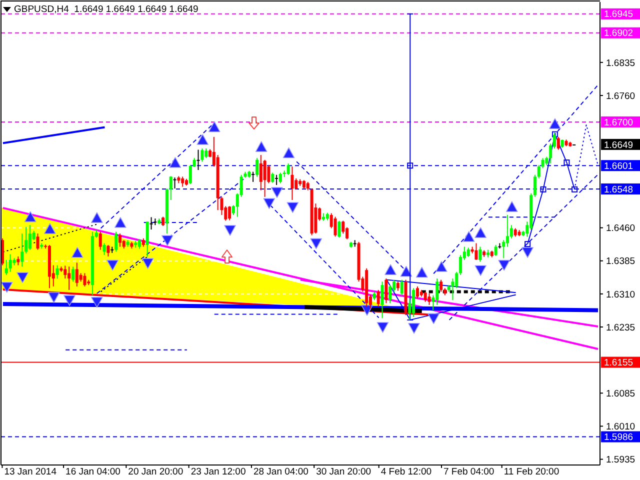 This screenshot has width=640, height=480. What do you see at coordinates (619, 190) in the screenshot?
I see `ref-line-label: 1.6548` at bounding box center [619, 190].